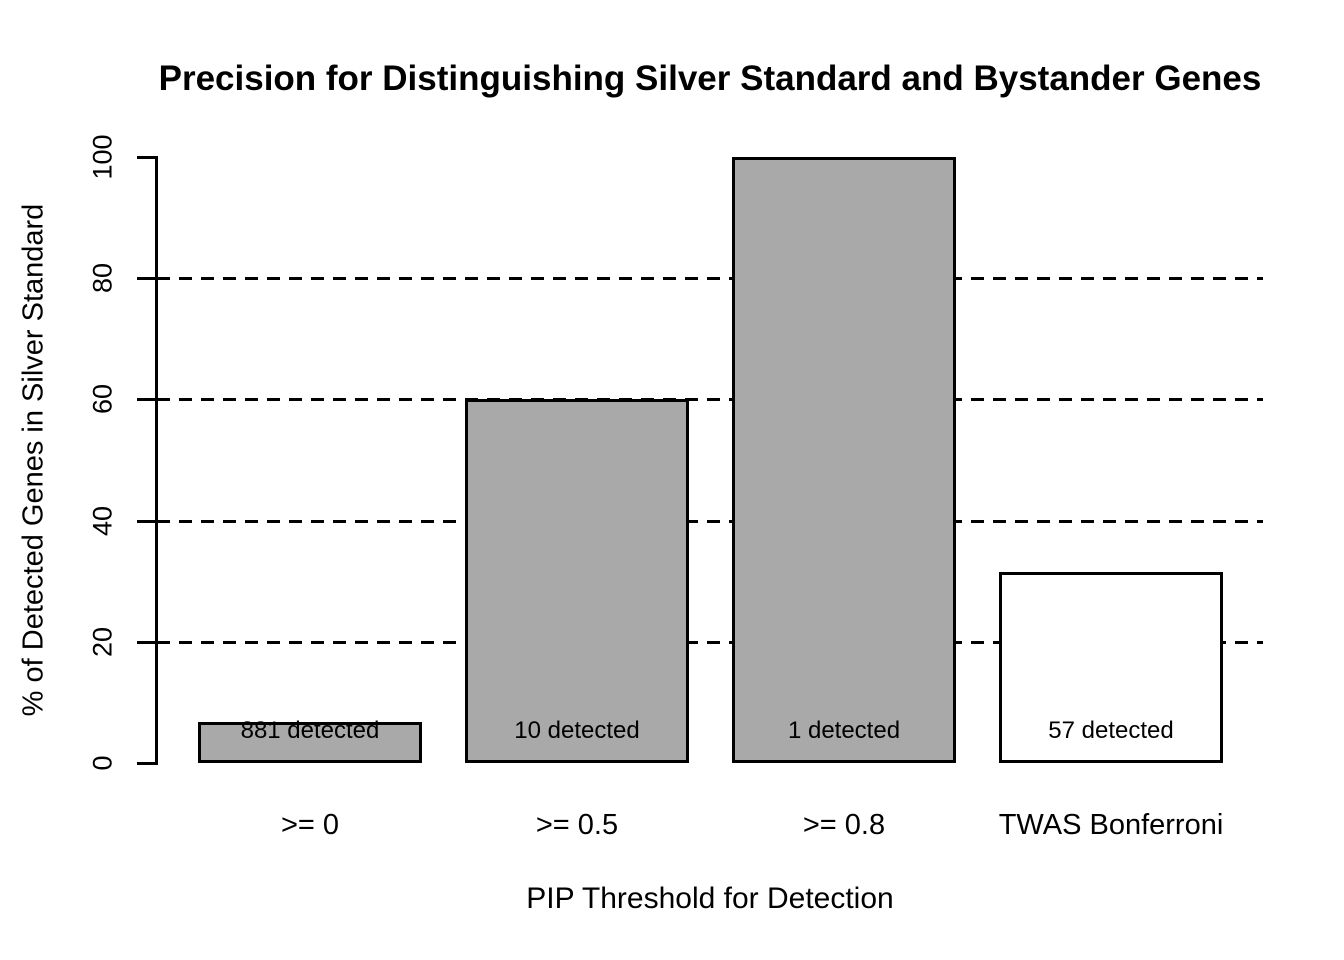  I want to click on y-axis-title-text: % of Detected Genes in Silver Standard, so click(33, 460).